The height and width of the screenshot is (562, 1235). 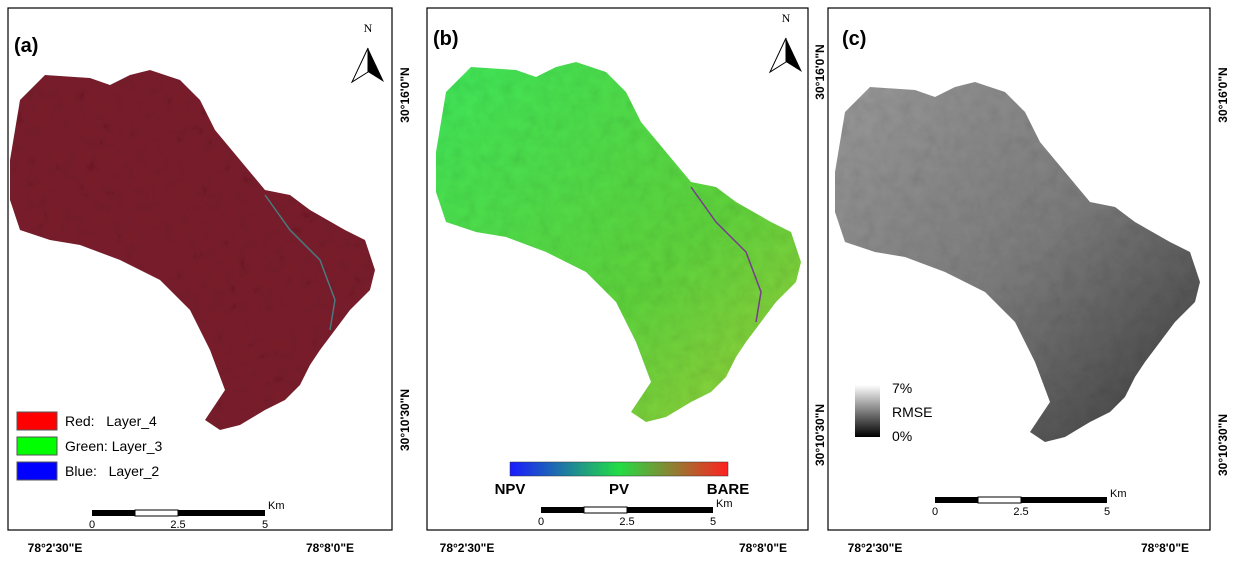 I want to click on legend-text: Green: Layer_3, so click(x=113, y=446).